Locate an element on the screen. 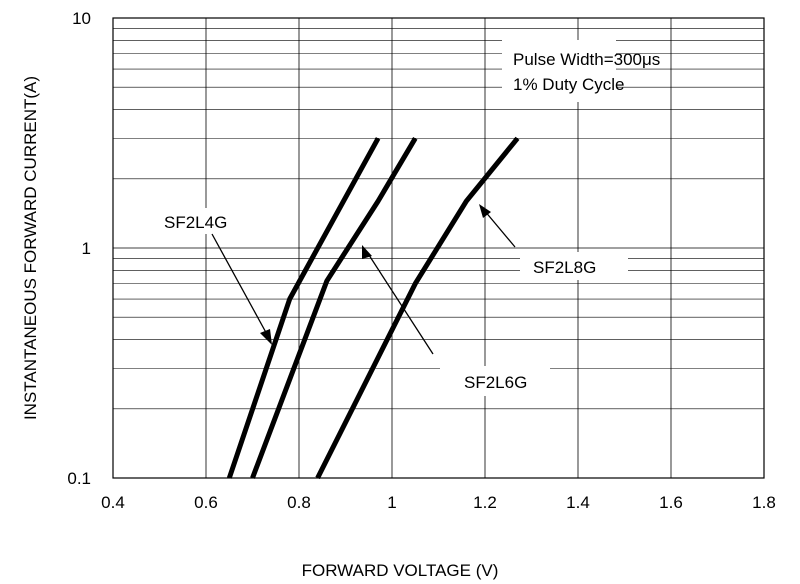 The width and height of the screenshot is (800, 584). label-bg-sf2l6g is located at coordinates (495, 381).